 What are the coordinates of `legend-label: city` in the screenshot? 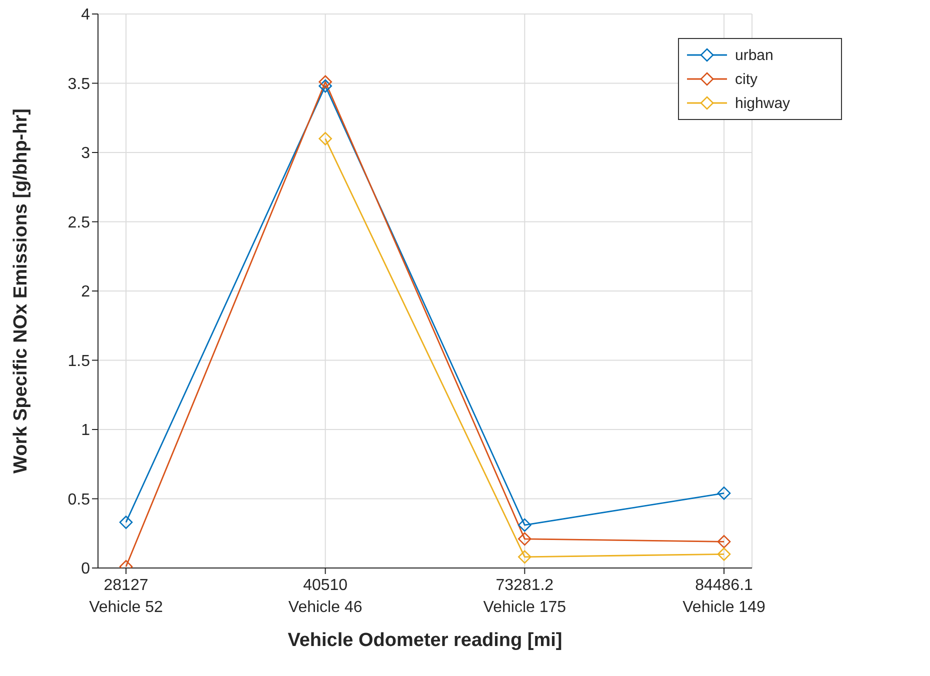 It's located at (746, 79).